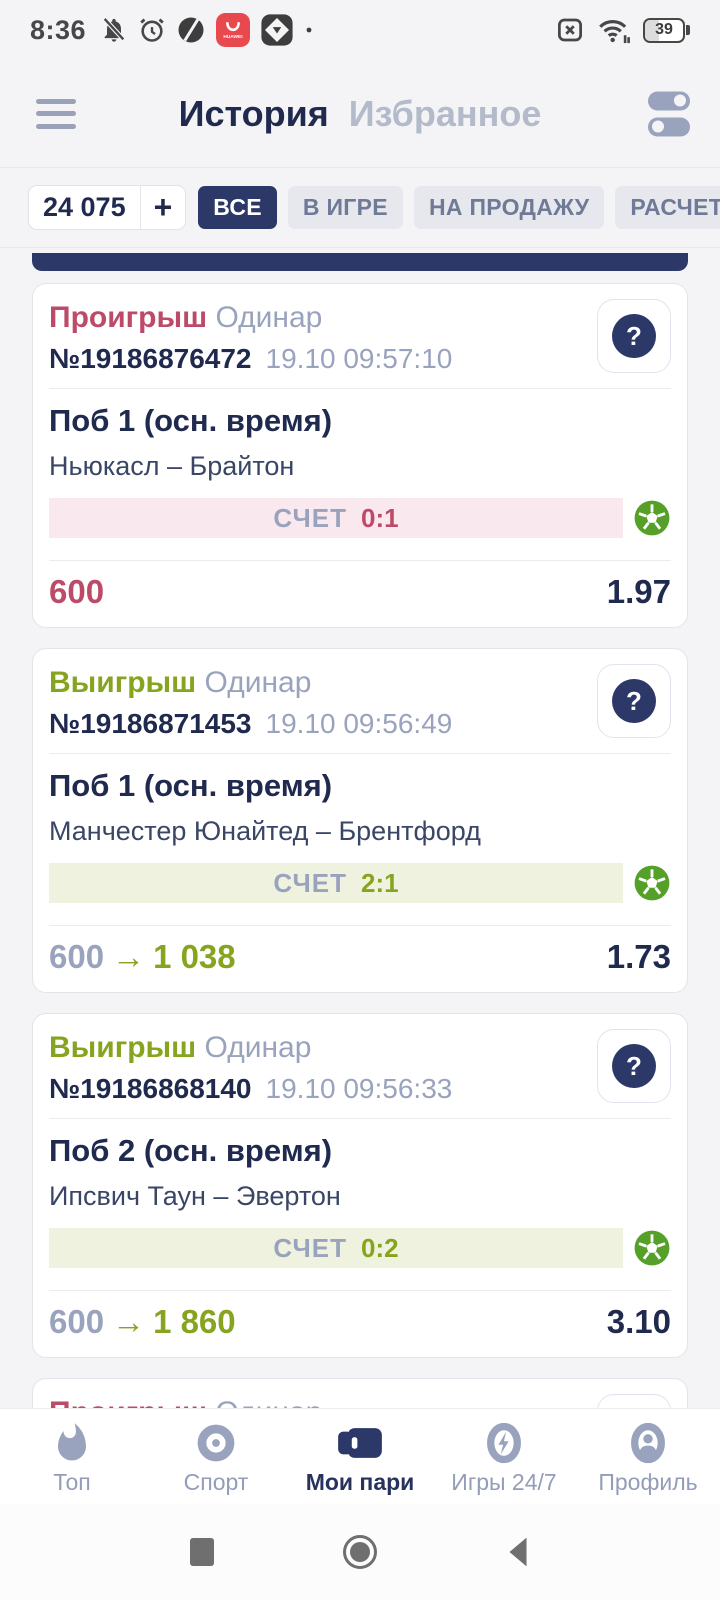 The image size is (720, 1600). Describe the element at coordinates (72, 1481) in the screenshot. I see `nav-label: Топ` at that location.